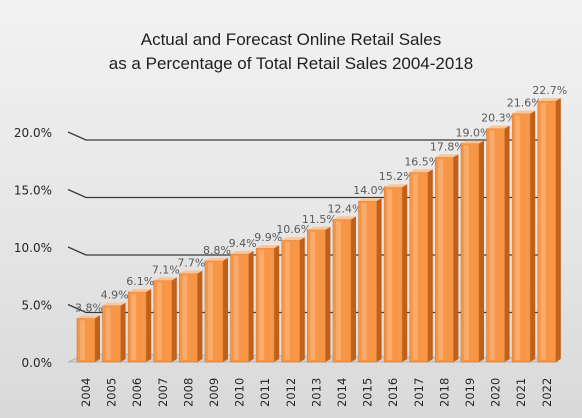 The image size is (582, 418). I want to click on data-label: 22.7%, so click(549, 90).